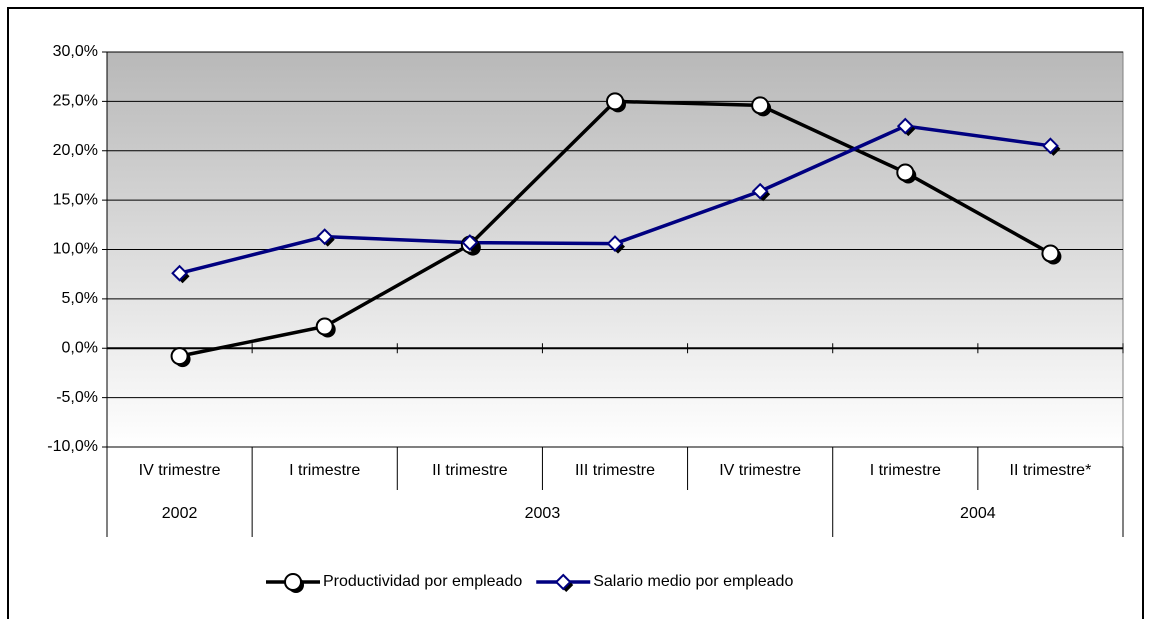 Image resolution: width=1151 pixels, height=619 pixels. What do you see at coordinates (615, 470) in the screenshot?
I see `x-tick-label: III trimestre` at bounding box center [615, 470].